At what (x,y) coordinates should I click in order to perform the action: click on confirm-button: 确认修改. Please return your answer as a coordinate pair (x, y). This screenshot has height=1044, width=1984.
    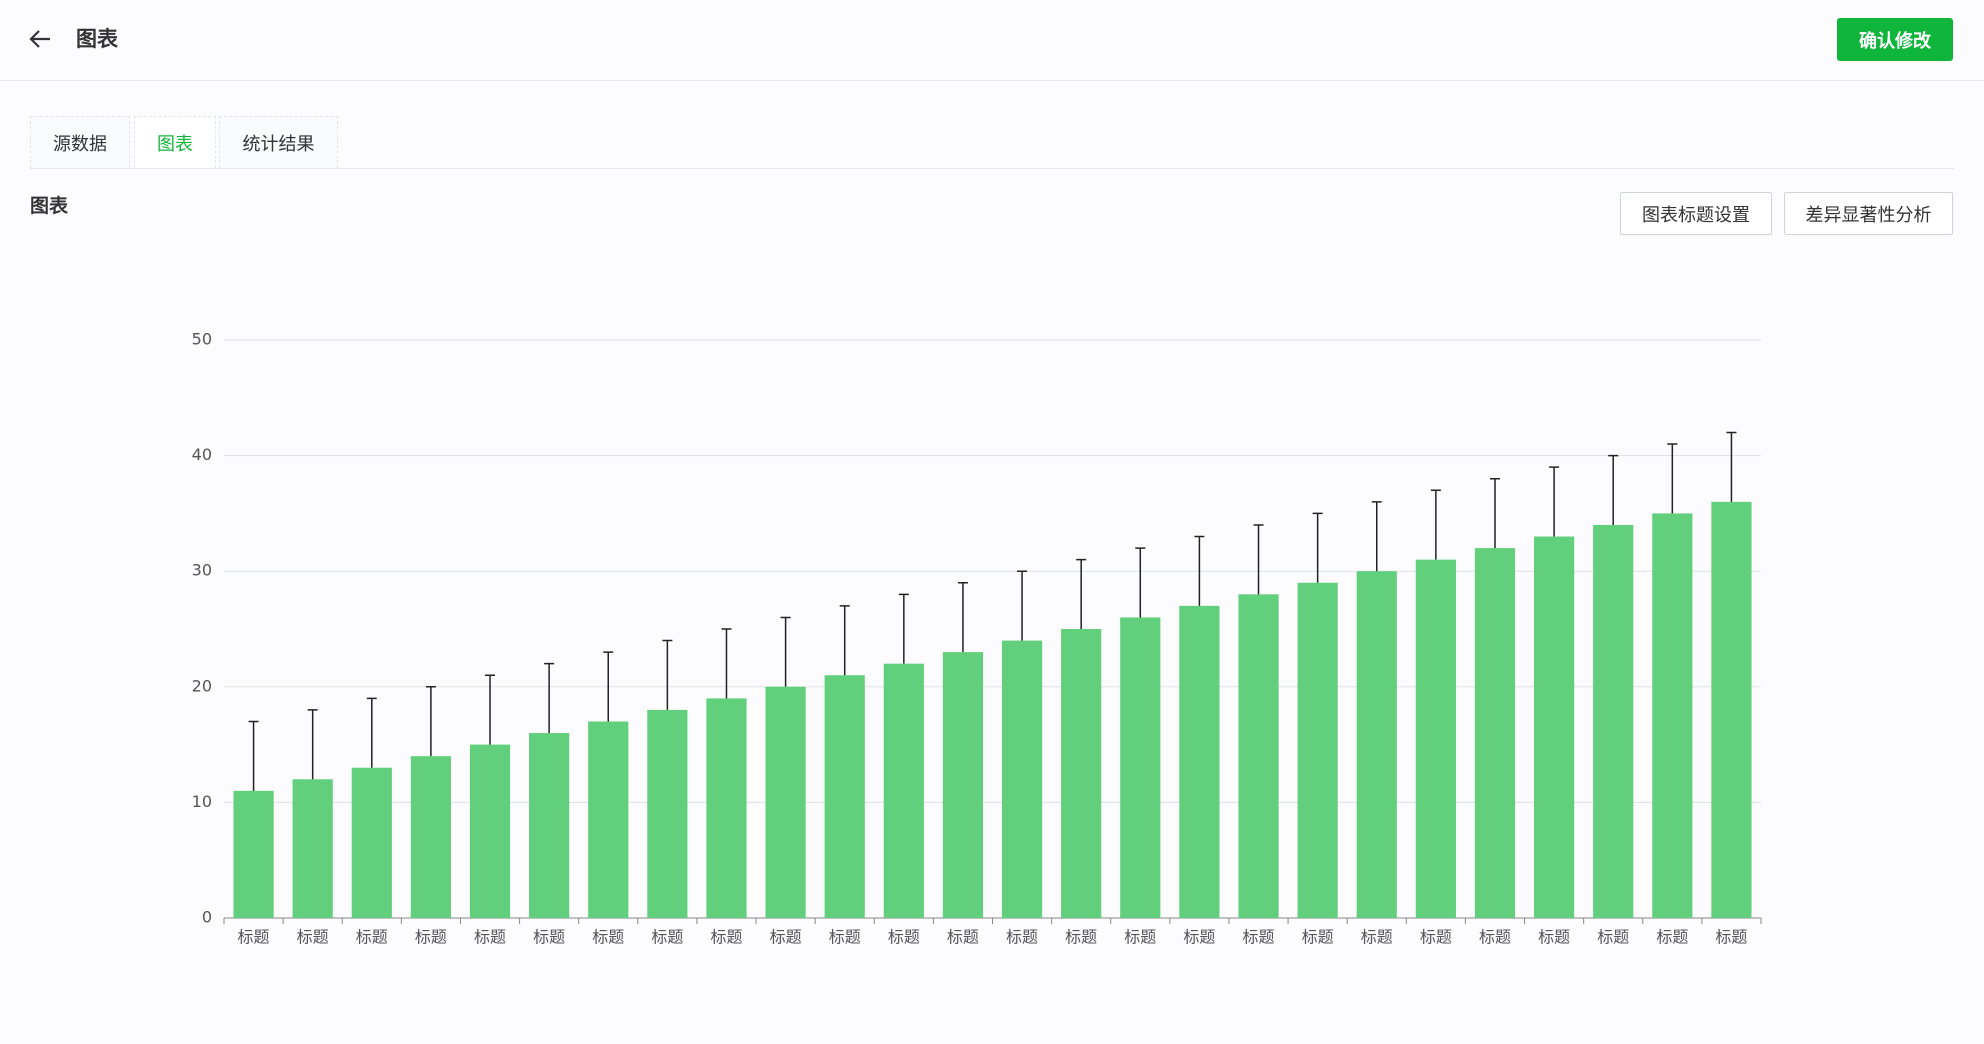
    Looking at the image, I should click on (1895, 39).